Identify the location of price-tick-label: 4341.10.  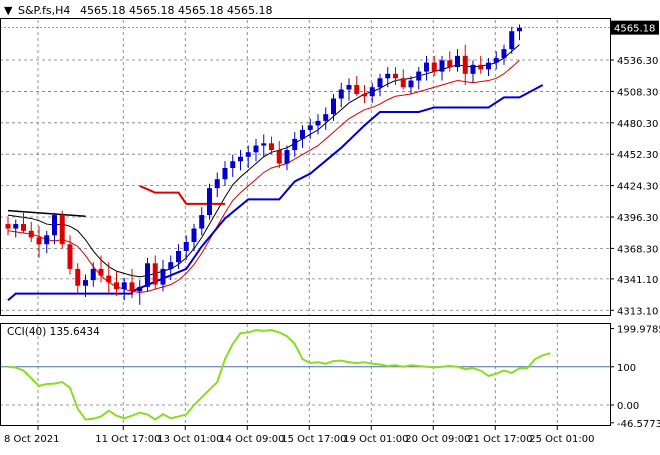
(637, 280).